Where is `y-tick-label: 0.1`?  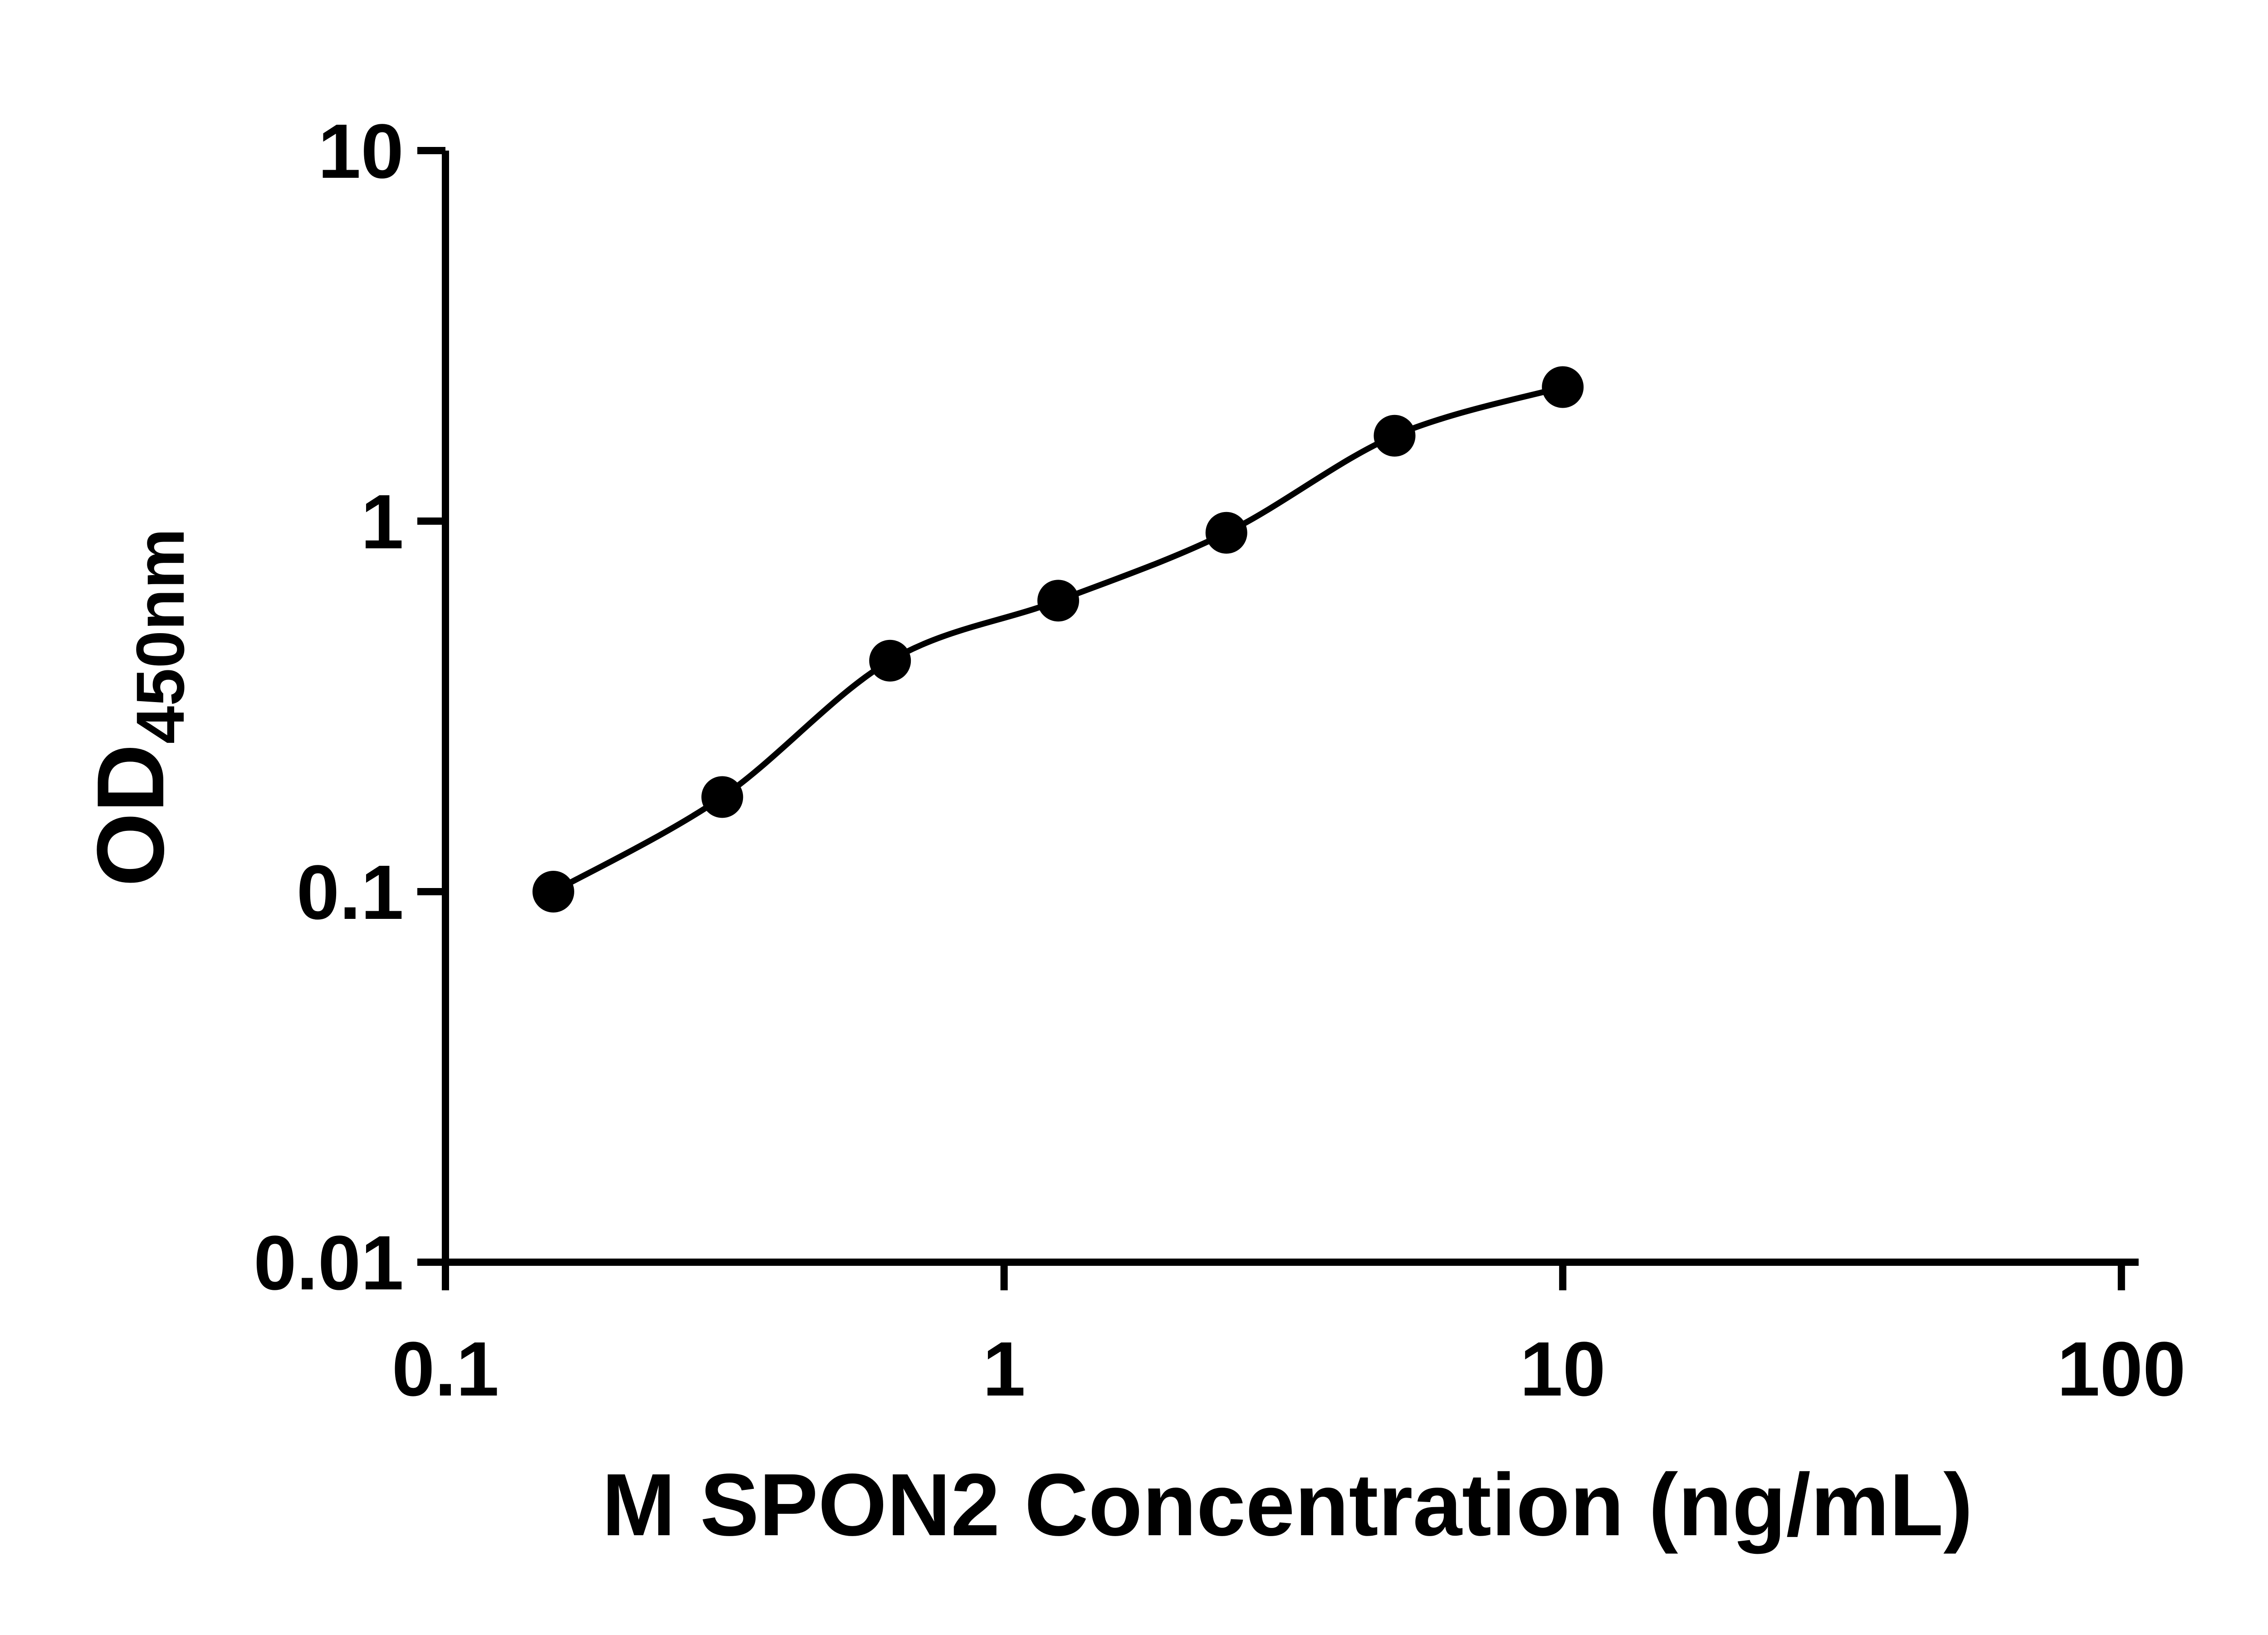 y-tick-label: 0.1 is located at coordinates (351, 893).